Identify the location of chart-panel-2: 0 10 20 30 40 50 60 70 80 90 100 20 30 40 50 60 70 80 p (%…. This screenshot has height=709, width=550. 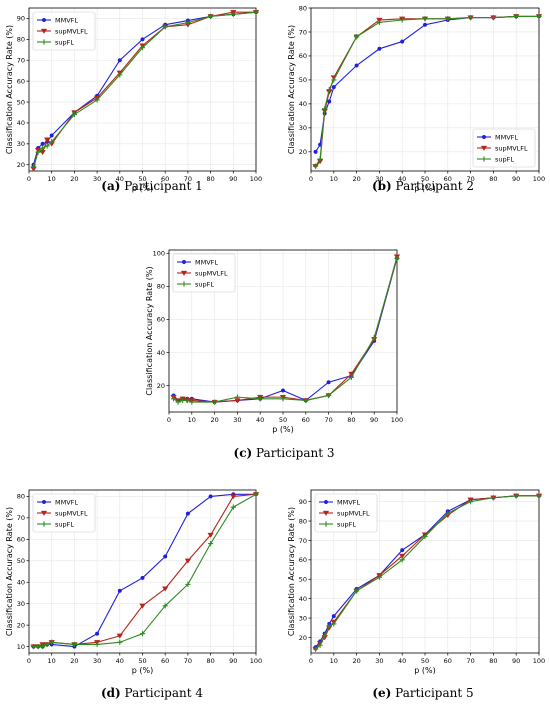
(416, 98).